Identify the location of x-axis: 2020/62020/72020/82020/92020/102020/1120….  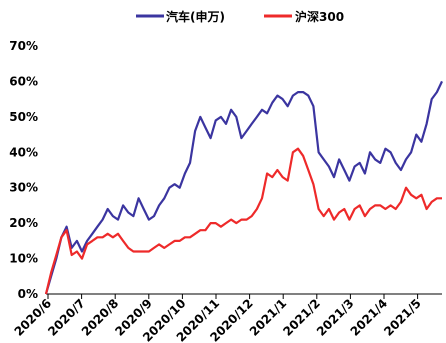
(227, 318).